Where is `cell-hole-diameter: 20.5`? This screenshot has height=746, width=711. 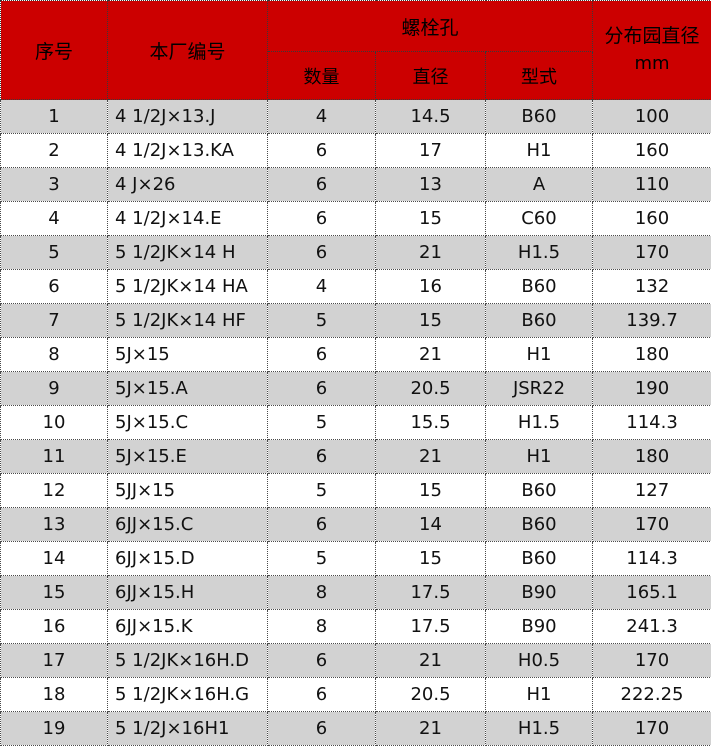 cell-hole-diameter: 20.5 is located at coordinates (431, 389).